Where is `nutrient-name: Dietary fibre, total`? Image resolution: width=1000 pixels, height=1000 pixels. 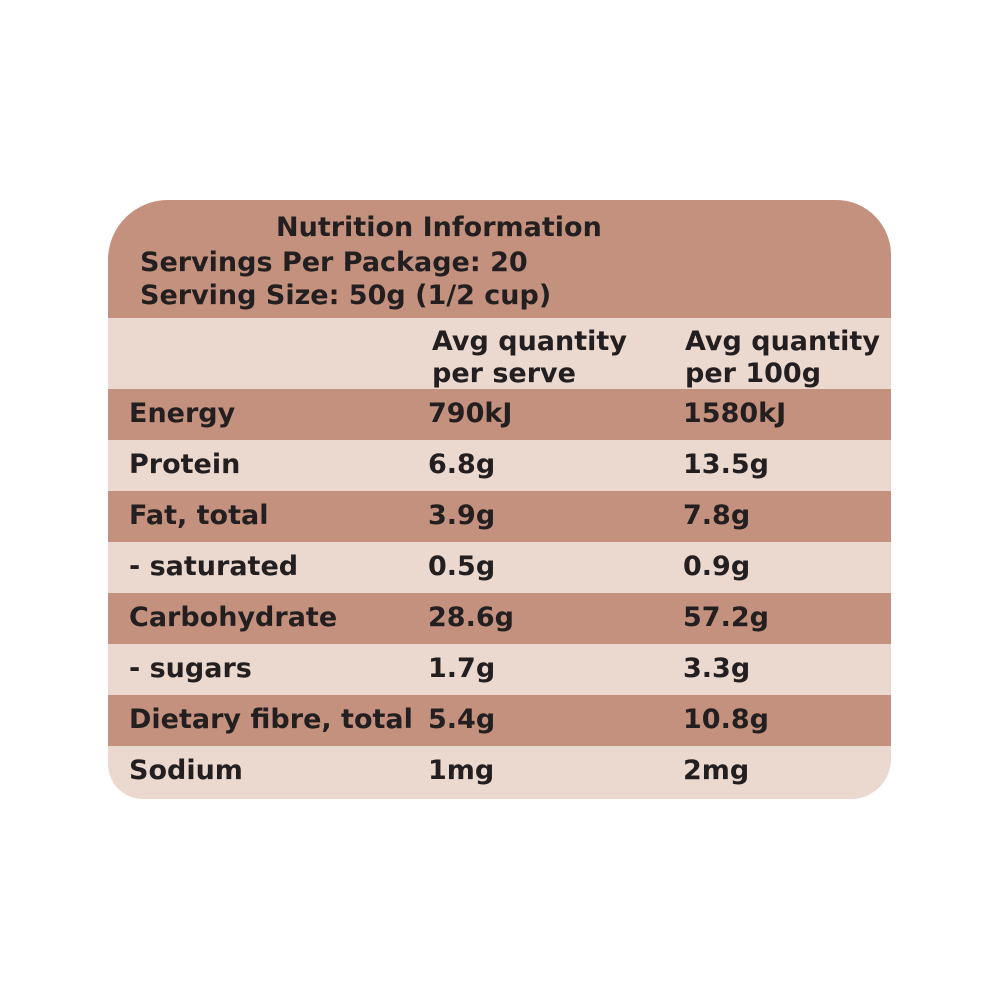
nutrient-name: Dietary fibre, total is located at coordinates (271, 719).